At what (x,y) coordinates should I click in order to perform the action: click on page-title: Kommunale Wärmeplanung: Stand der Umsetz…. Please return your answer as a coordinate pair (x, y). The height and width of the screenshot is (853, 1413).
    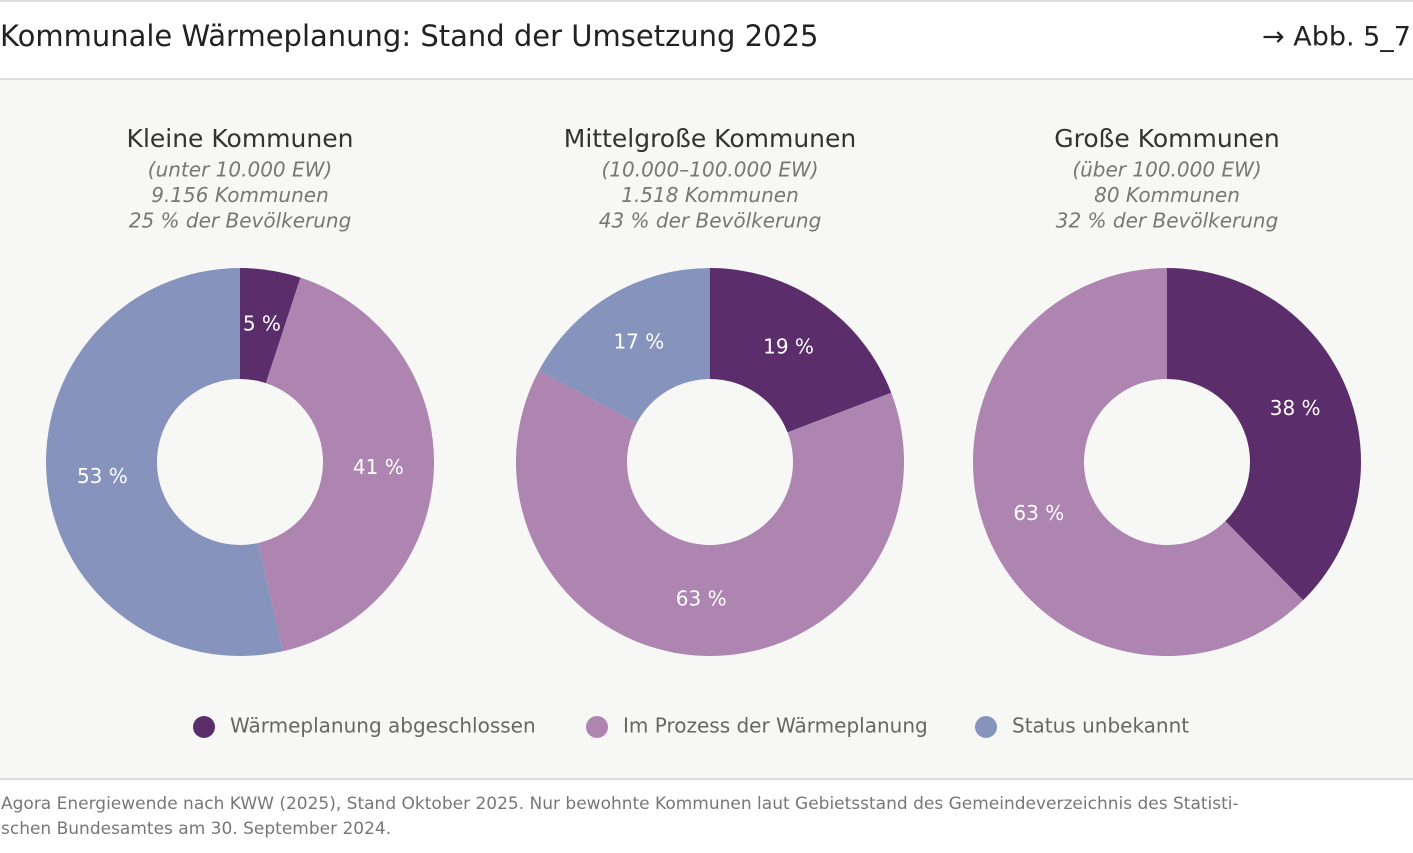
    Looking at the image, I should click on (409, 36).